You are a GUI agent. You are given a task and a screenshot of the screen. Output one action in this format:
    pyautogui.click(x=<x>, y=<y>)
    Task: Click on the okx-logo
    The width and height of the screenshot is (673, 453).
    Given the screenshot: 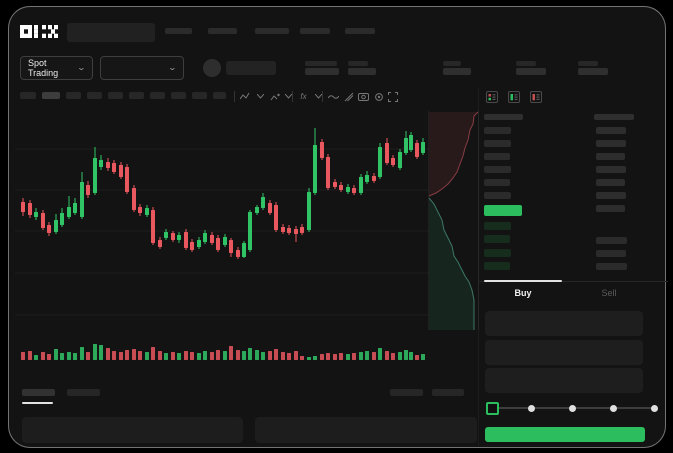 What is the action you would take?
    pyautogui.click(x=39, y=31)
    